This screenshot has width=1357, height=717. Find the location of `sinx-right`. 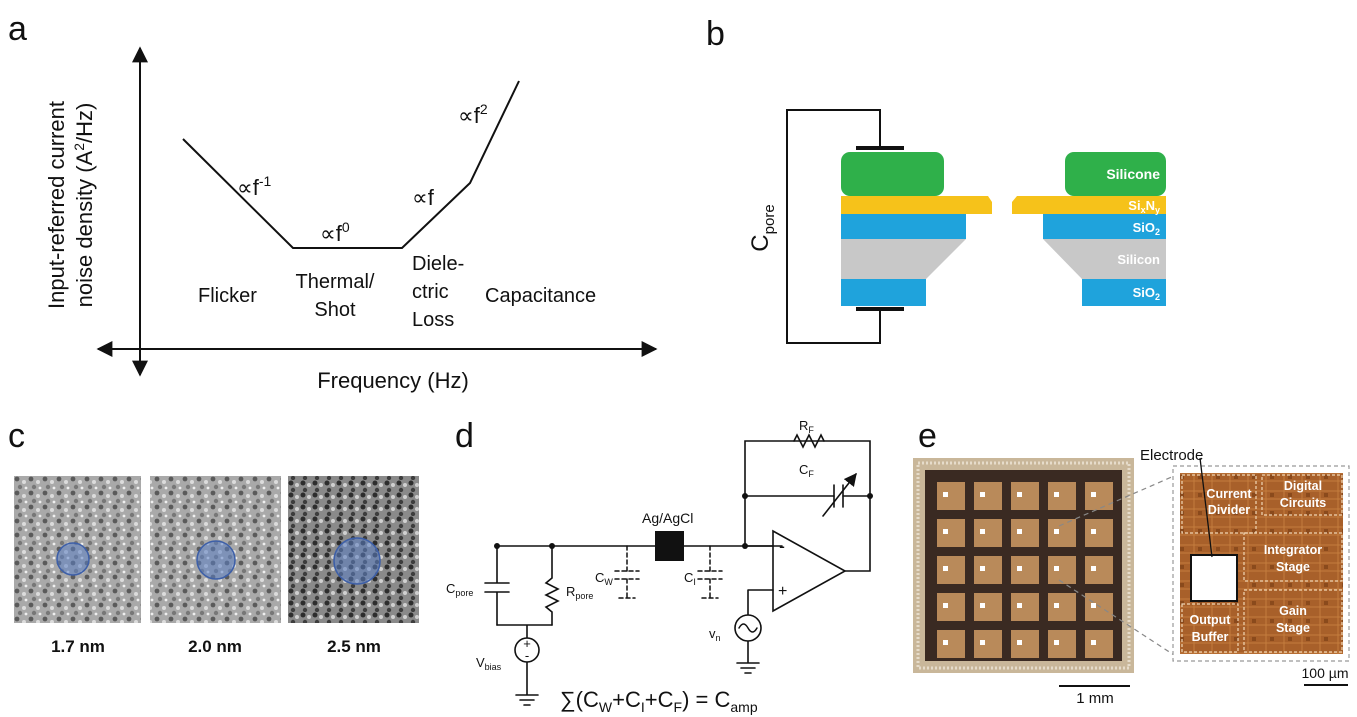

sinx-right is located at coordinates (1089, 205).